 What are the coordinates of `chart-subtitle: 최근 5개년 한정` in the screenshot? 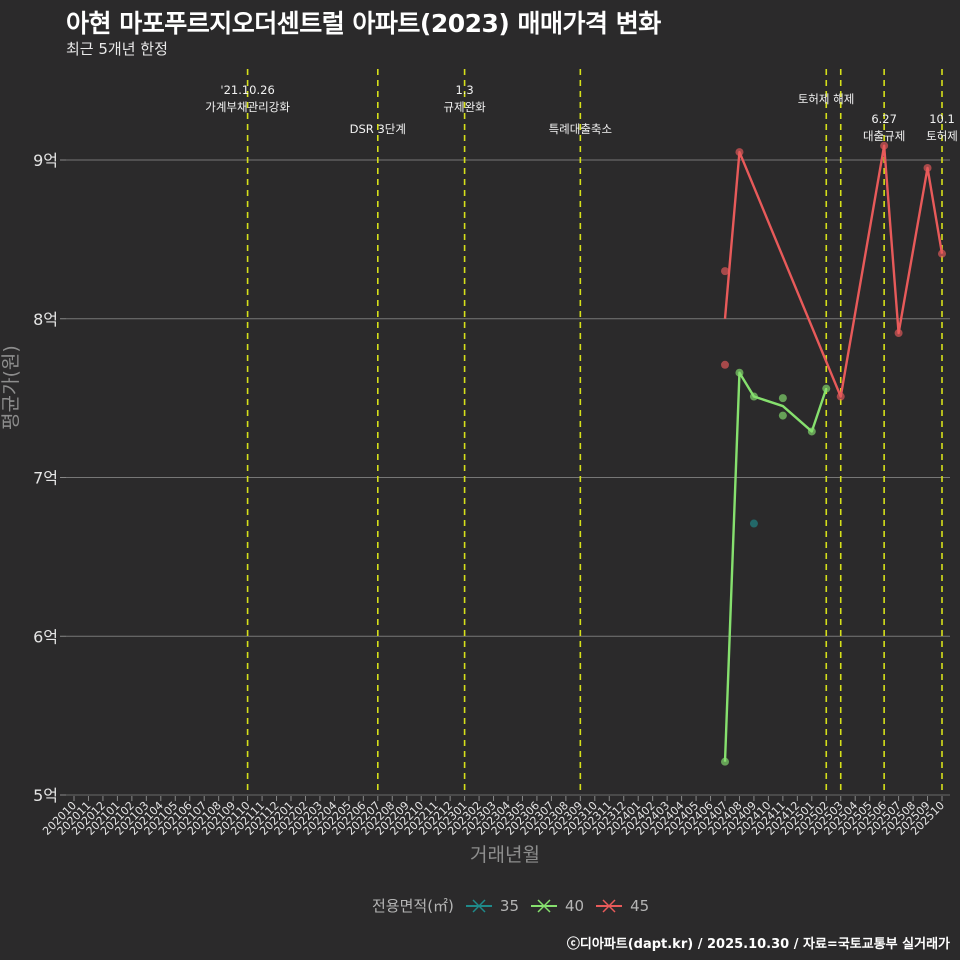 It's located at (117, 49).